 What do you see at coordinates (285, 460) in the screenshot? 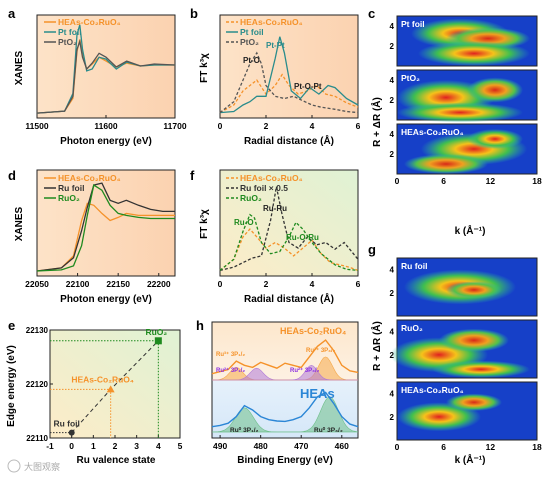
I see `panel-h-xlabel: Binding Energy (eV)` at bounding box center [285, 460].